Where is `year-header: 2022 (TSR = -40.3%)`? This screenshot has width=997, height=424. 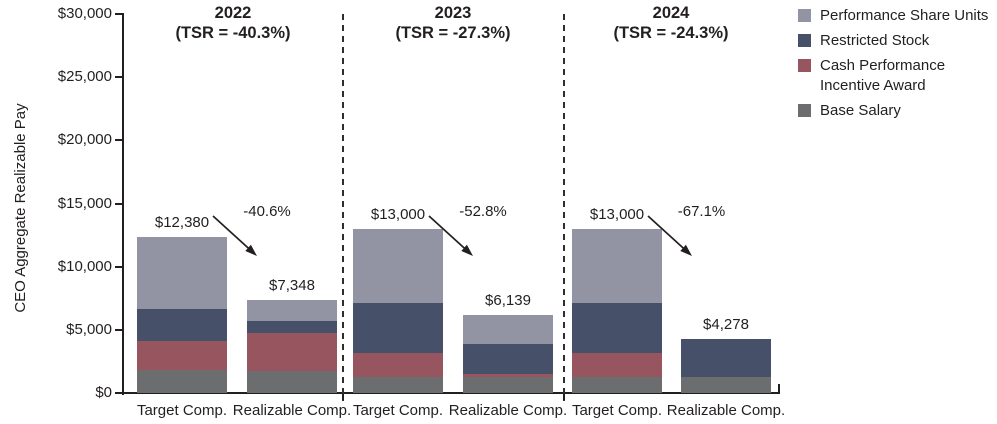
year-header: 2022 (TSR = -40.3%) is located at coordinates (233, 23).